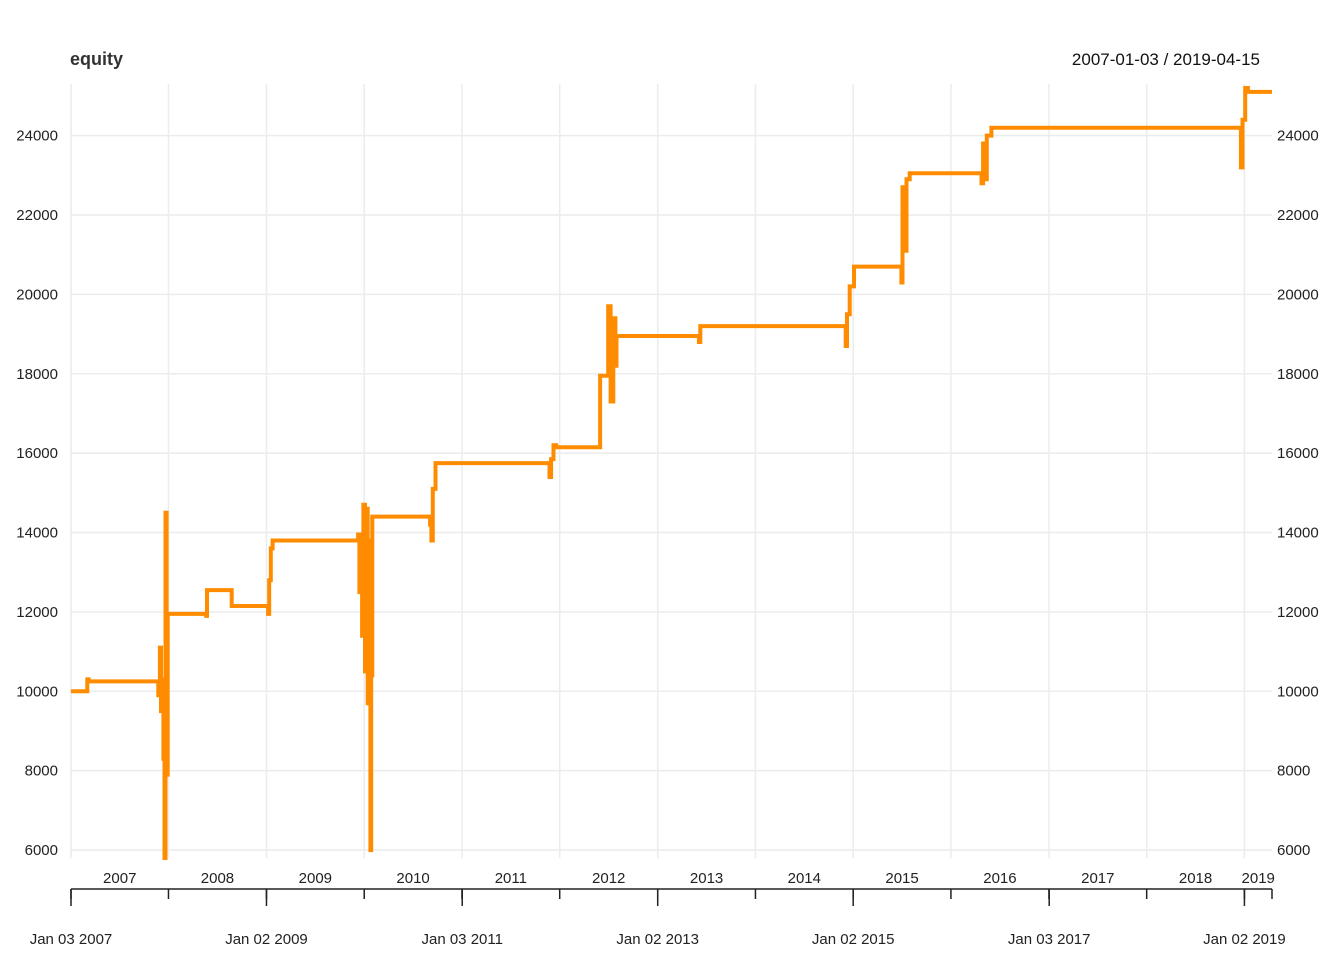  Describe the element at coordinates (1258, 878) in the screenshot. I see `year-label: 2019` at that location.